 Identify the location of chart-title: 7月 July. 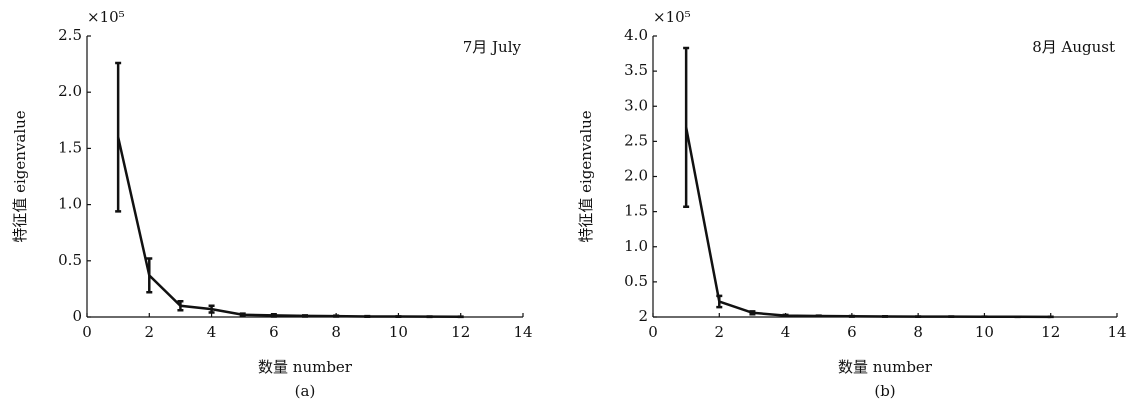
(492, 47).